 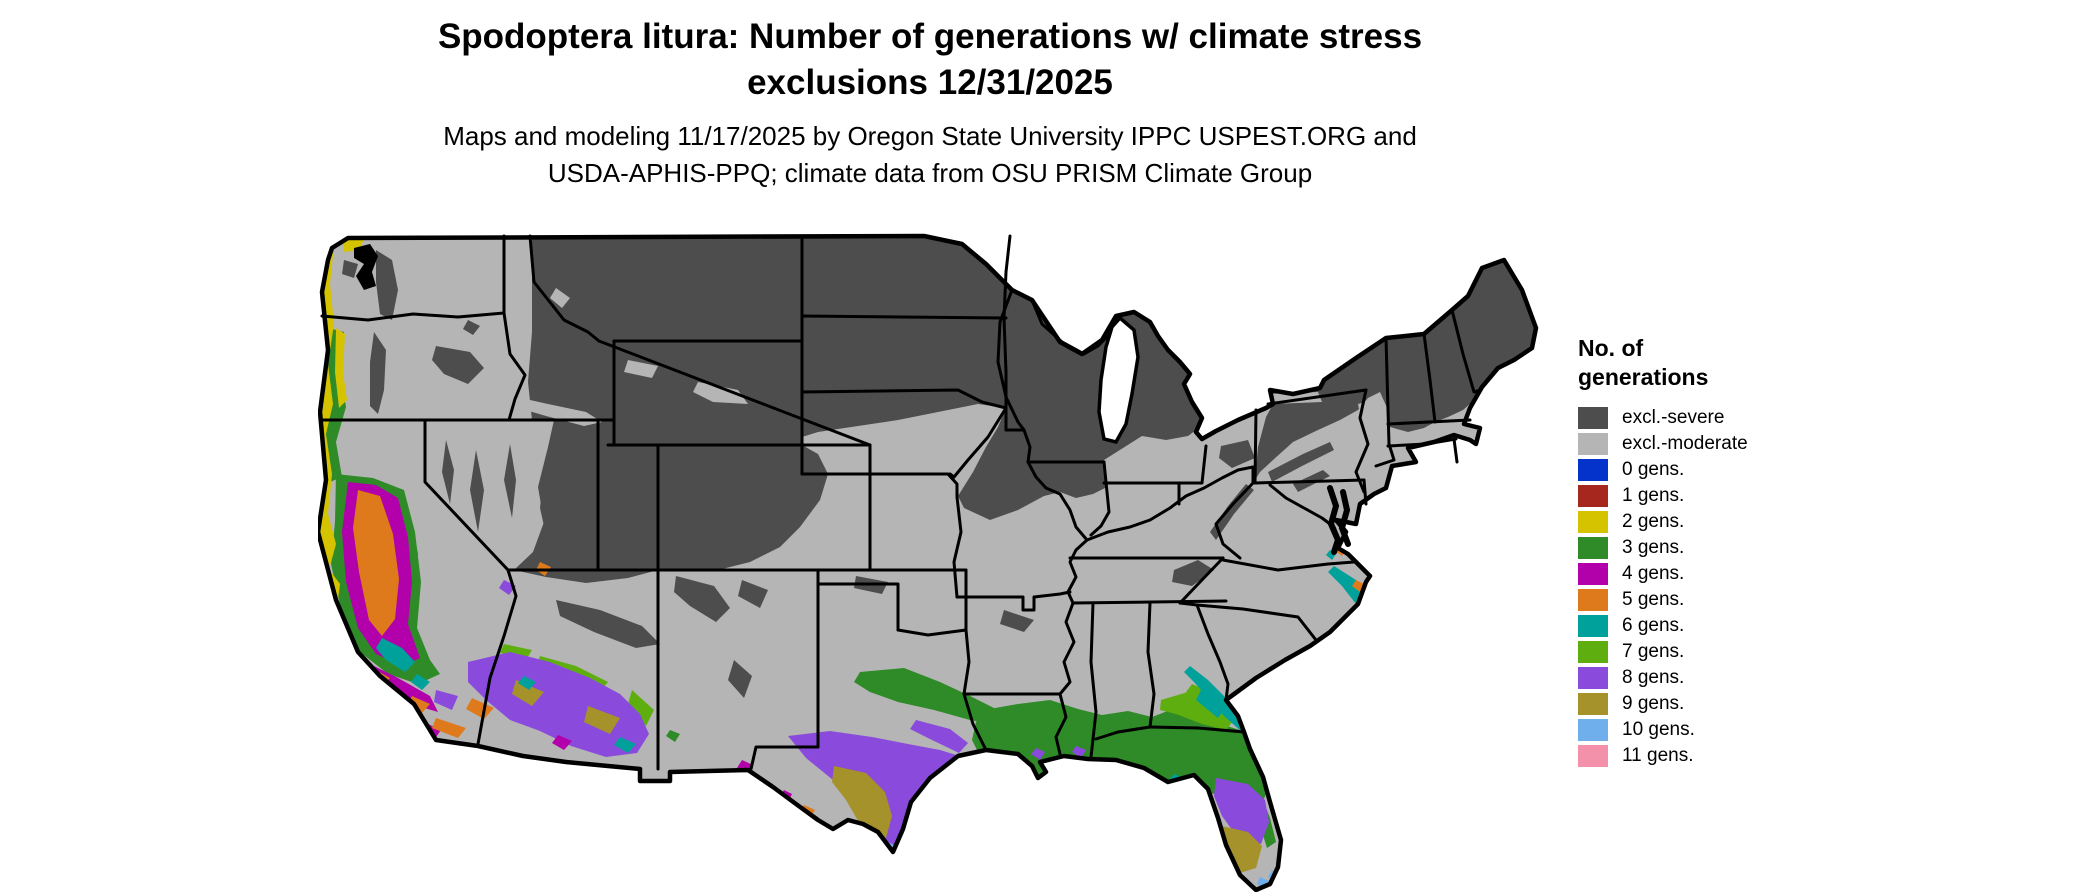 I want to click on legend-label: 1 gens., so click(x=1653, y=495).